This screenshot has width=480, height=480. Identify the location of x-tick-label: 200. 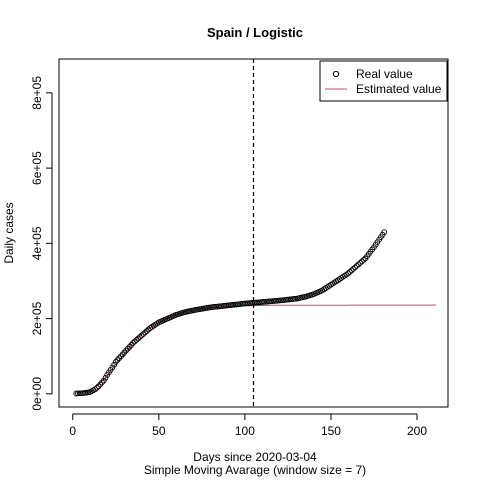
(417, 431).